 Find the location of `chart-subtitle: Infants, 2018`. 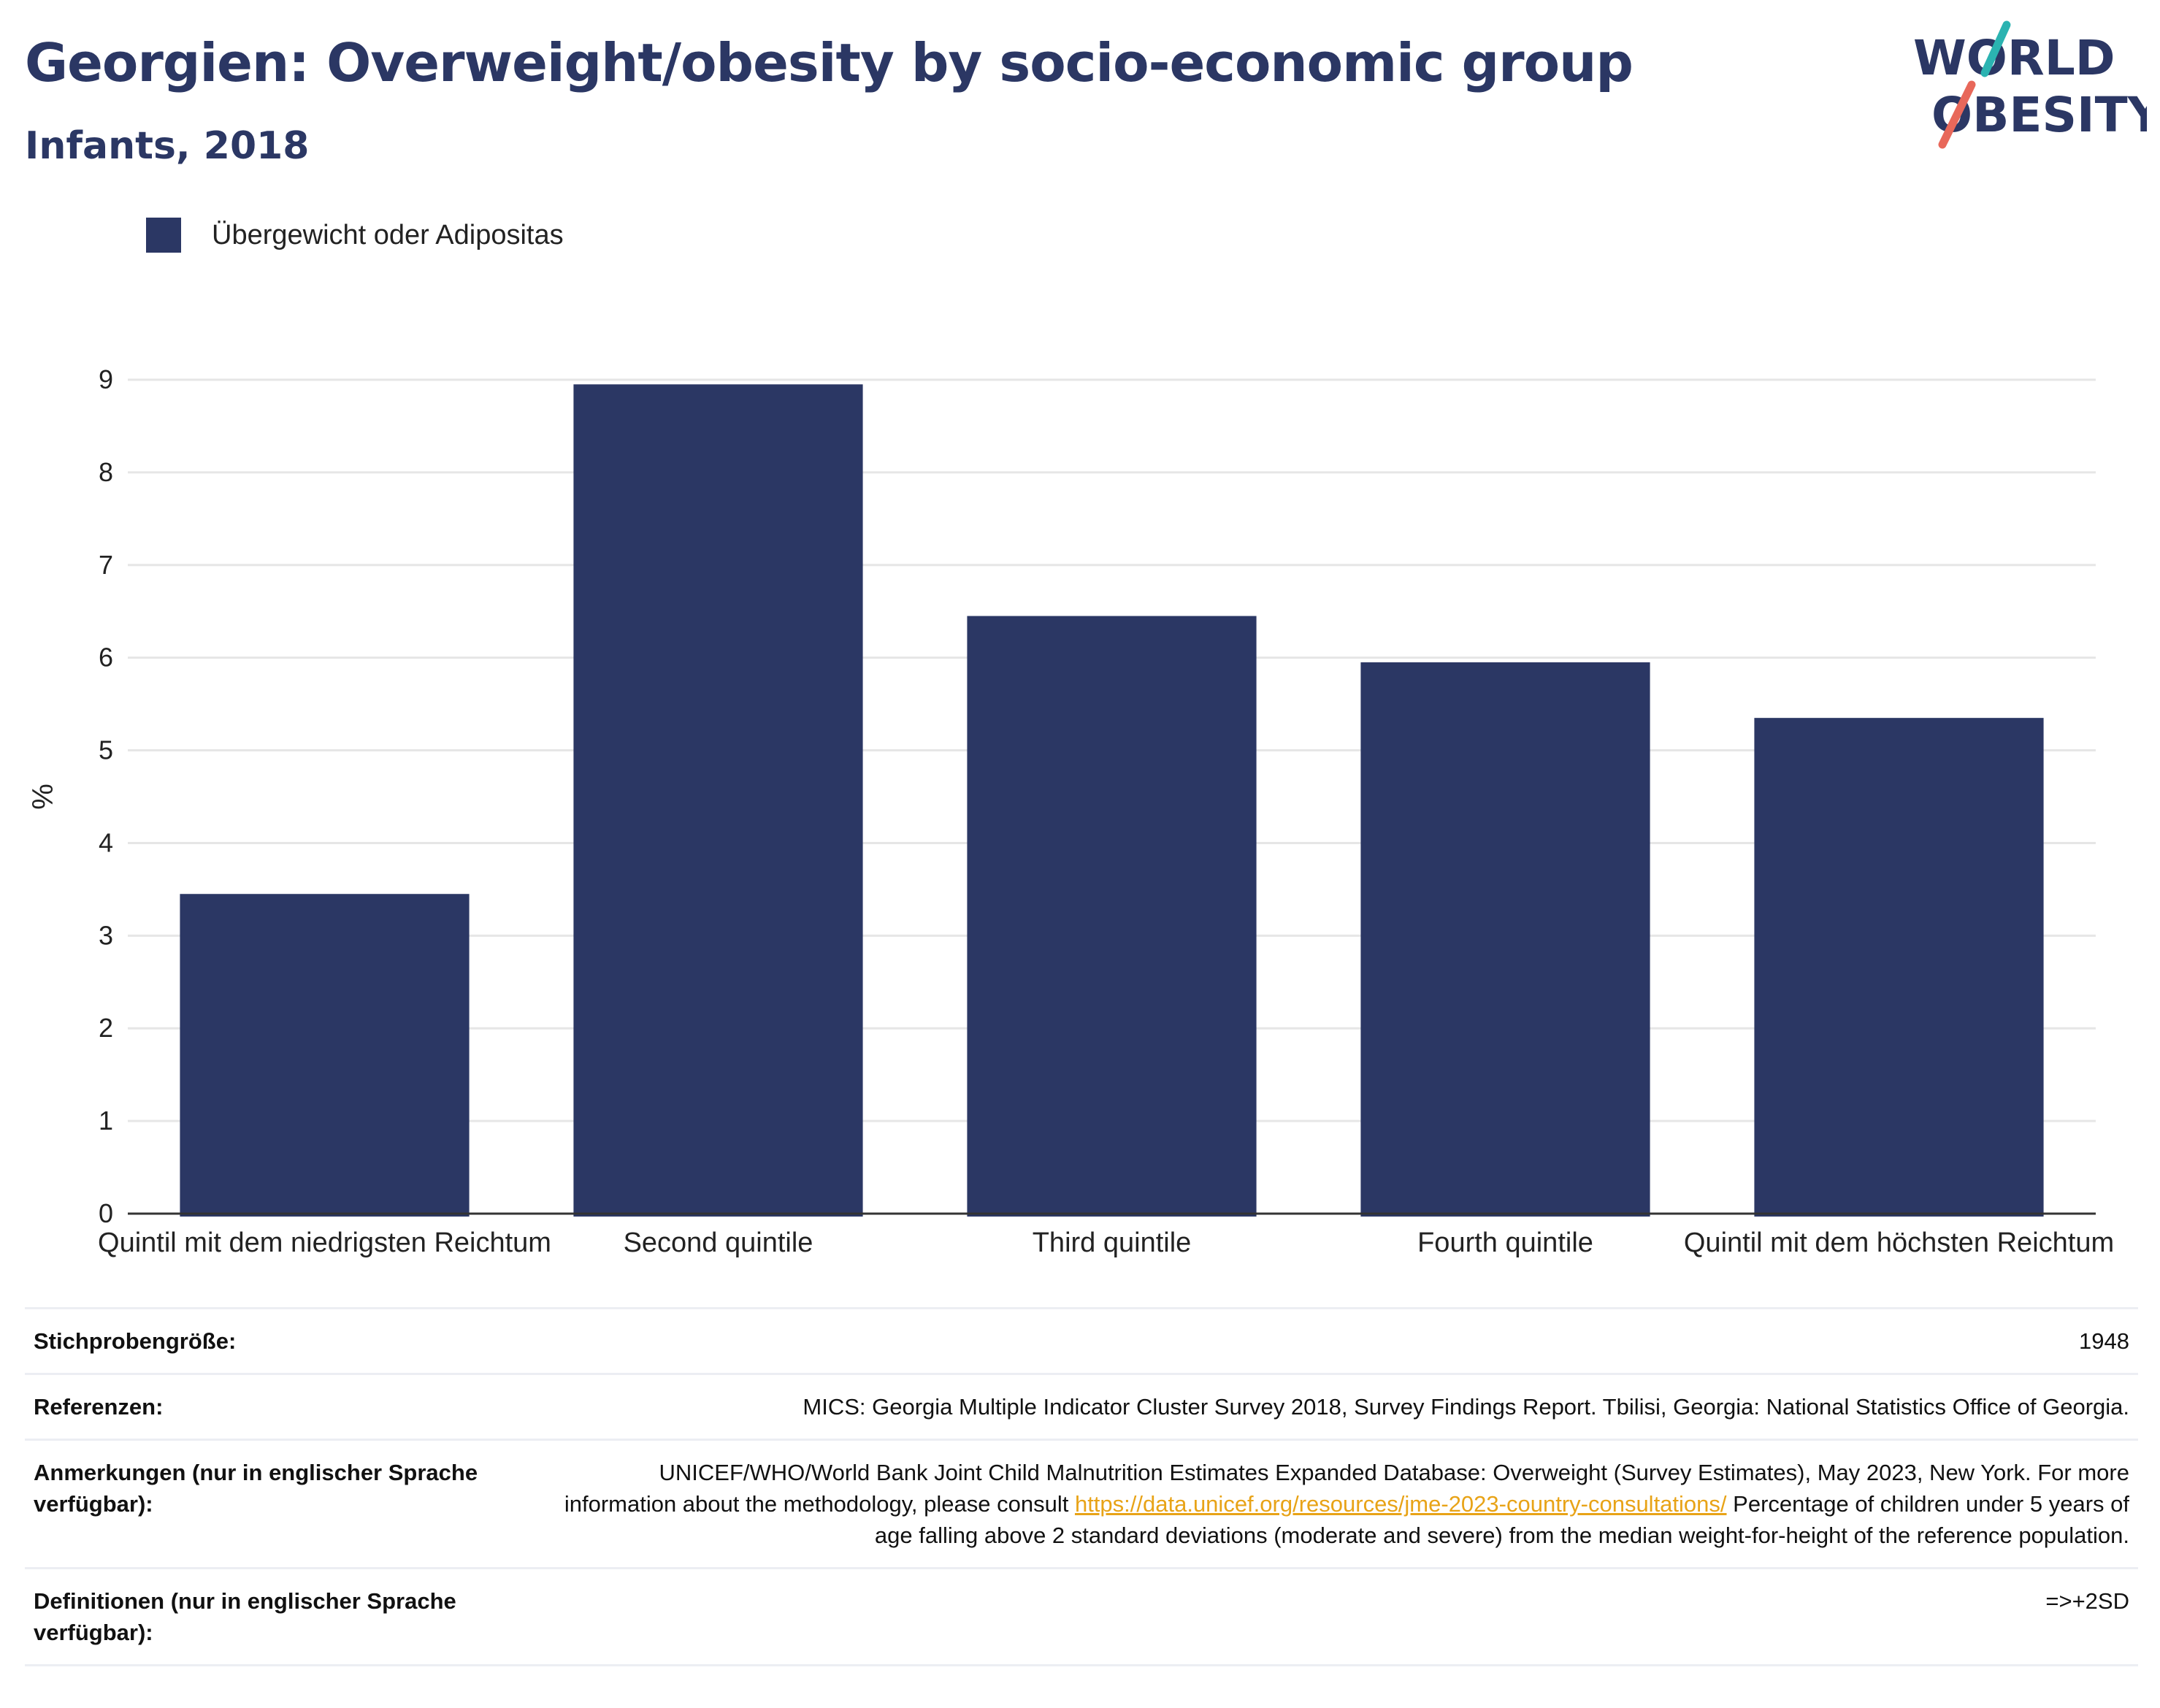

chart-subtitle: Infants, 2018 is located at coordinates (167, 146).